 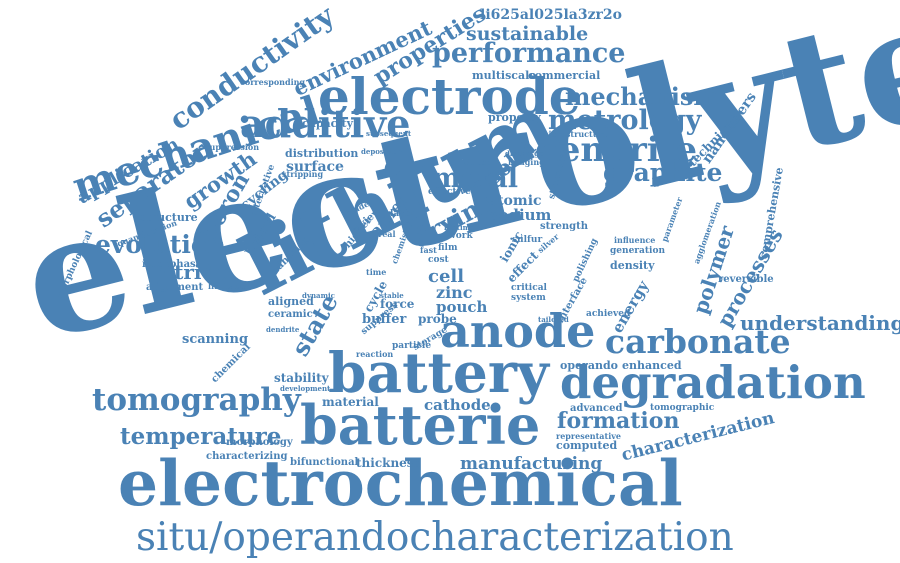 I want to click on word-aligned: aligned, so click(x=291, y=301).